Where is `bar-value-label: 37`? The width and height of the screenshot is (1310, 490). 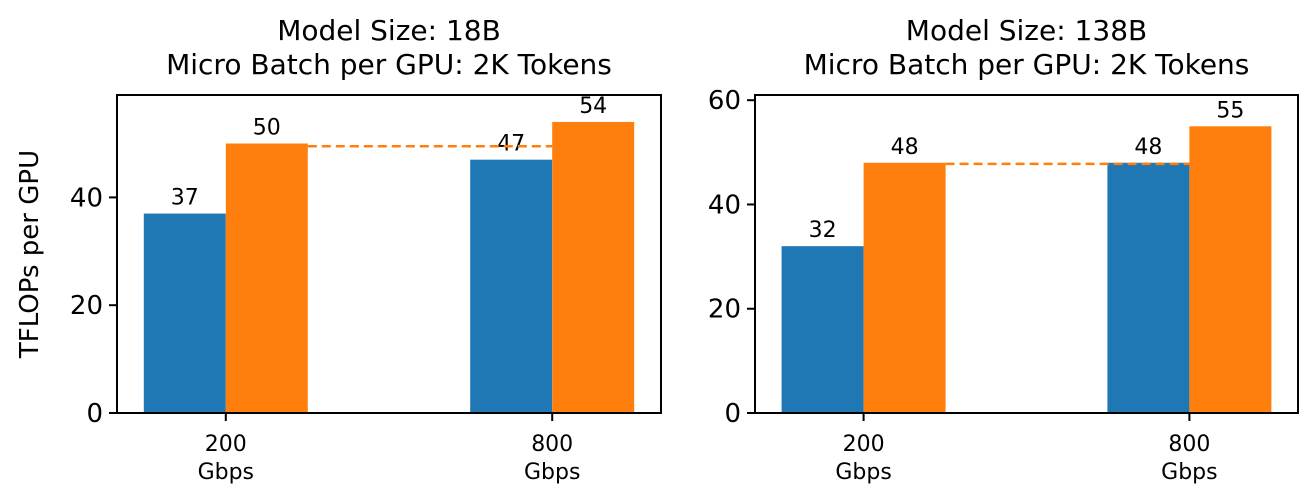 bar-value-label: 37 is located at coordinates (185, 198).